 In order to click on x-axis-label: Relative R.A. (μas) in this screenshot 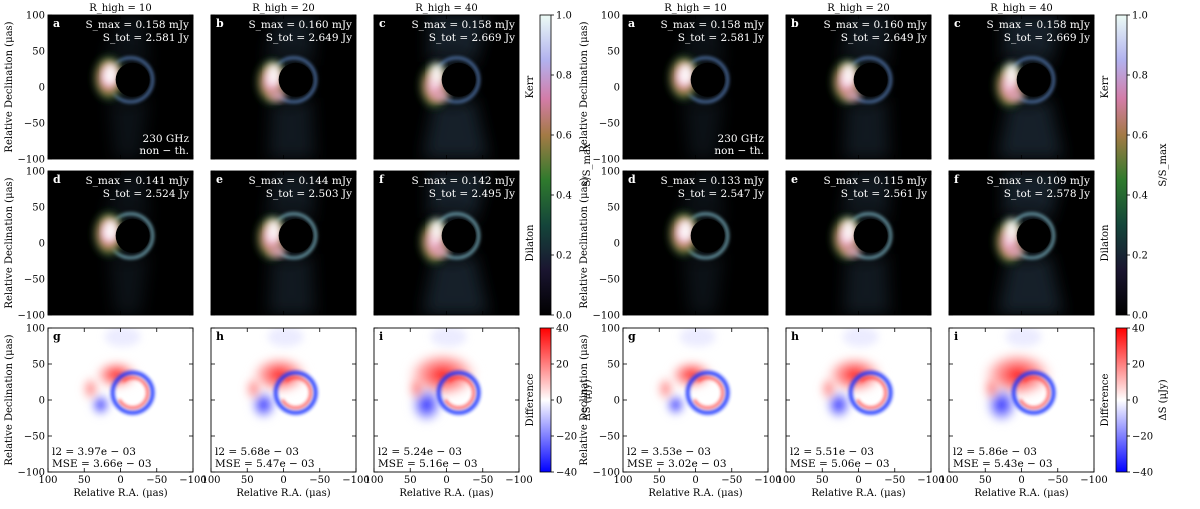, I will do `click(1021, 493)`.